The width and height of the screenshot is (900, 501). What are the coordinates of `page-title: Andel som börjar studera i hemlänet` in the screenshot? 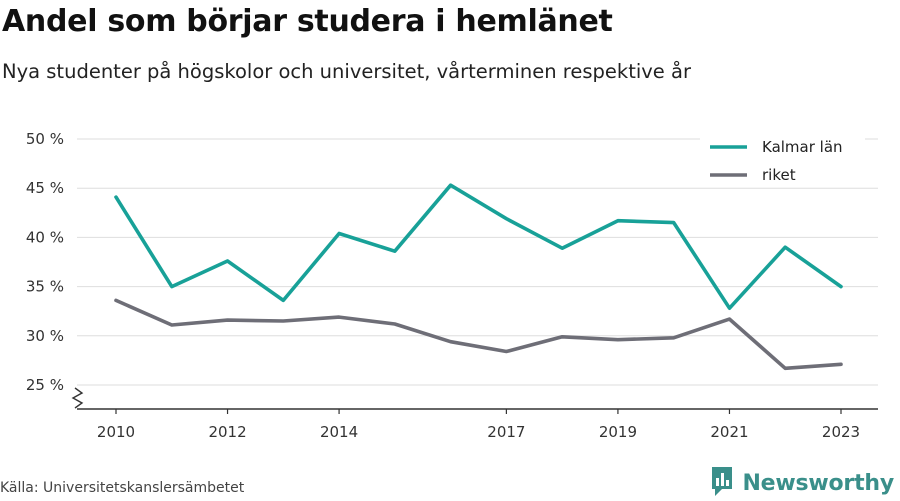 It's located at (307, 21).